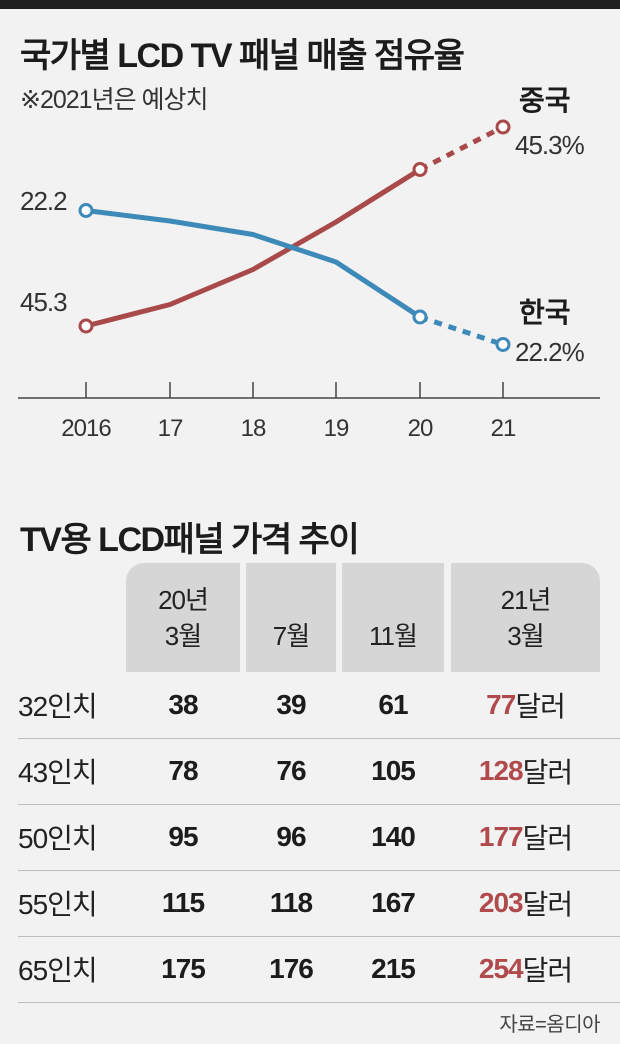 Image resolution: width=620 pixels, height=1044 pixels. I want to click on price-value: 254, so click(501, 968).